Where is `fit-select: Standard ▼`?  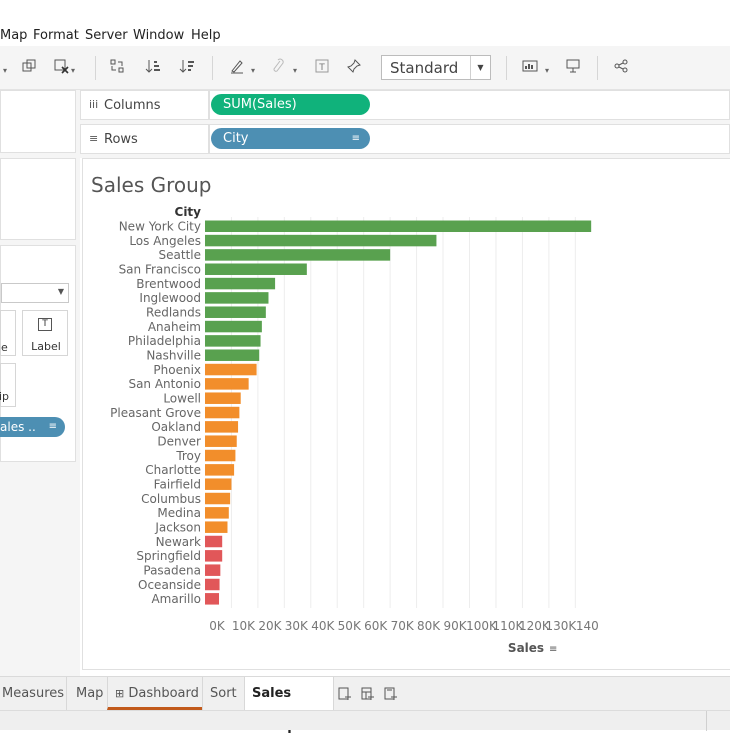
fit-select: Standard ▼ is located at coordinates (436, 67).